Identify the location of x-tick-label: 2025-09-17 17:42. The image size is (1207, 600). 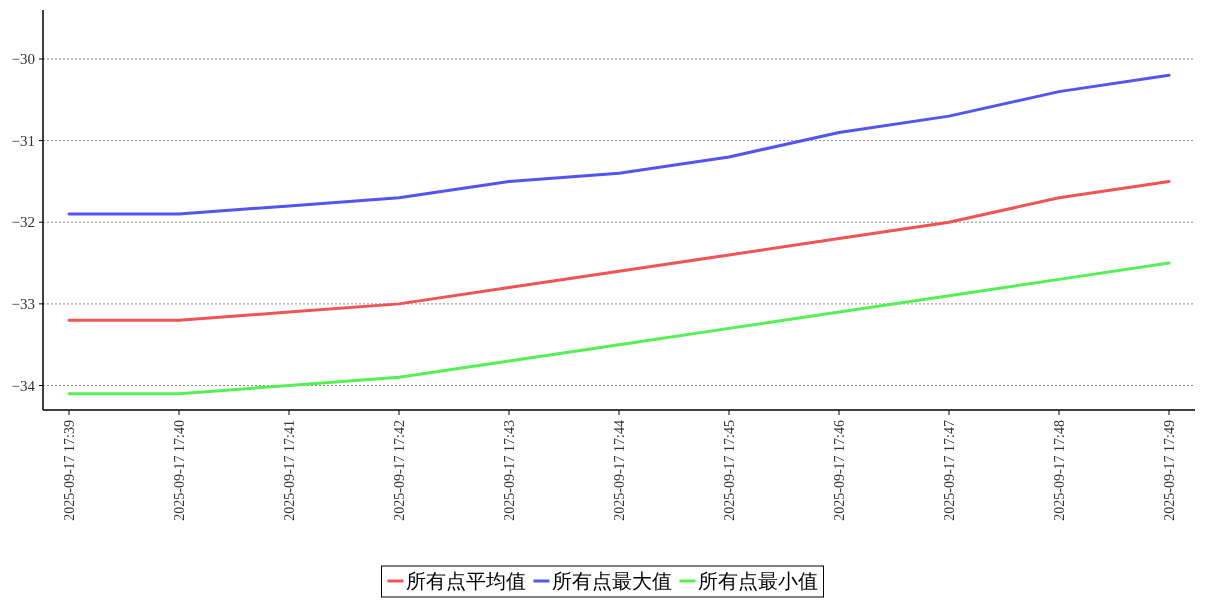
(399, 470).